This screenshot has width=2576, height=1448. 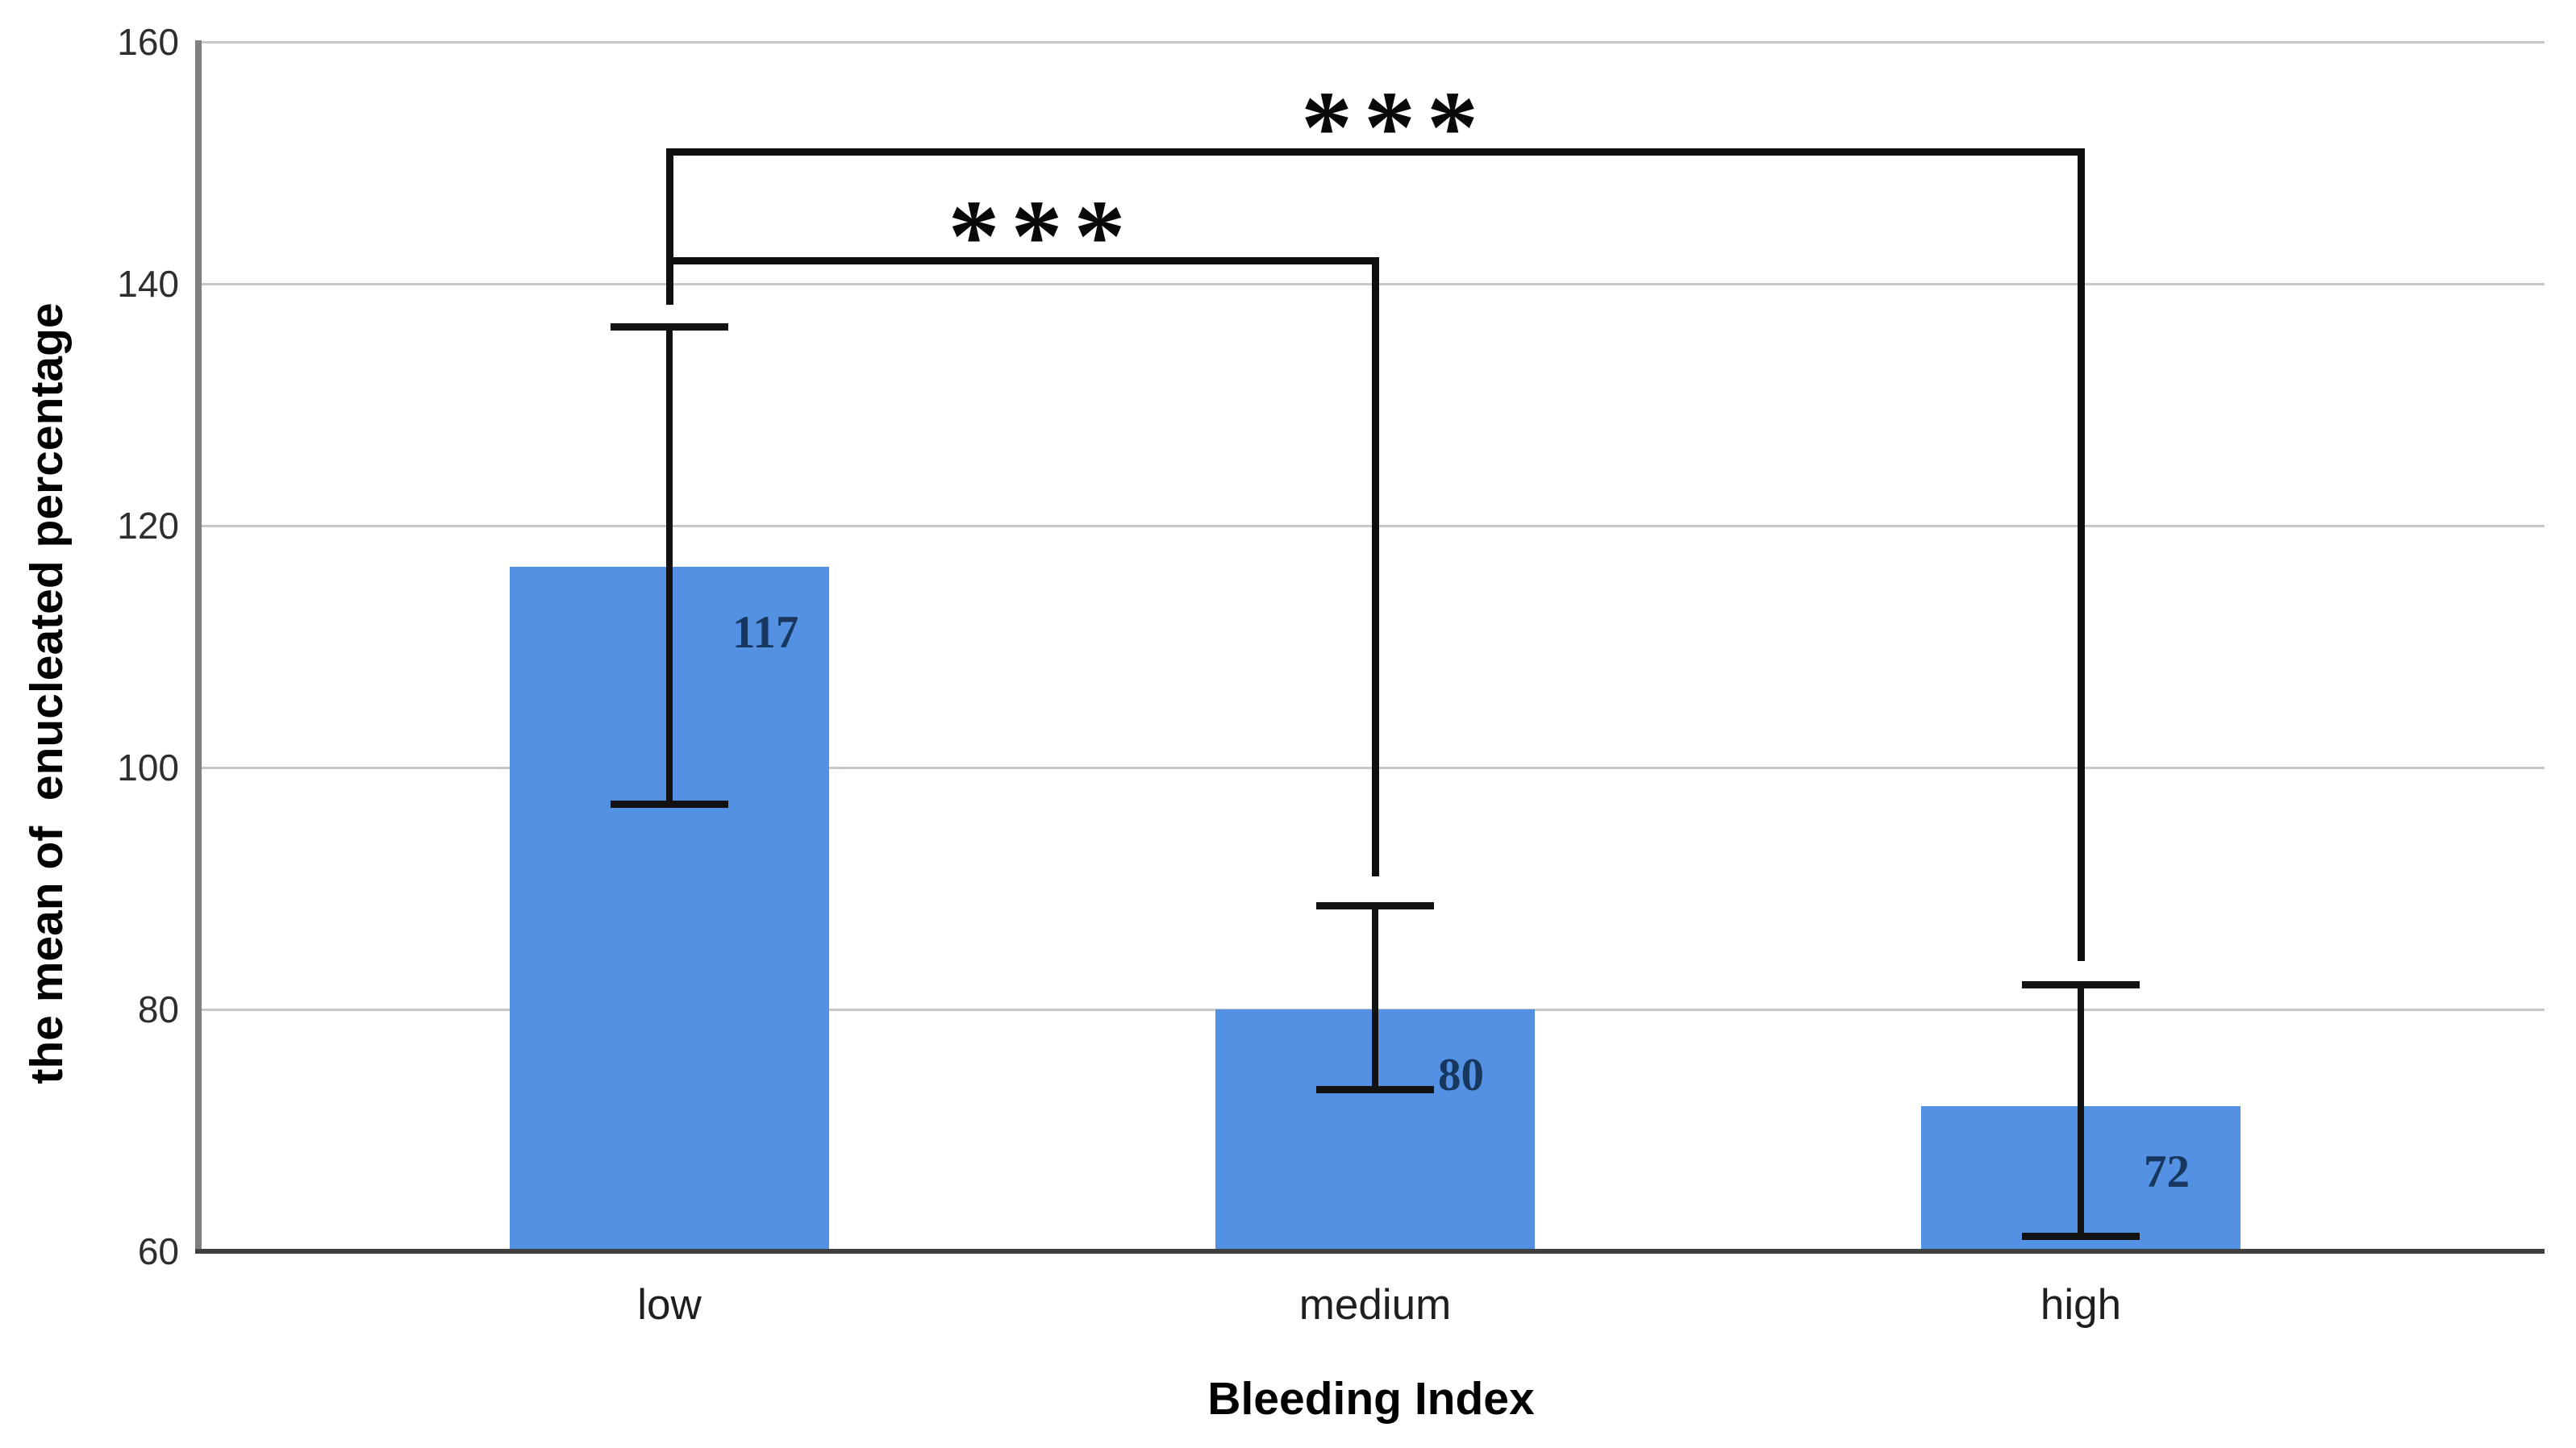 What do you see at coordinates (148, 284) in the screenshot?
I see `y-tick-label-140: 140` at bounding box center [148, 284].